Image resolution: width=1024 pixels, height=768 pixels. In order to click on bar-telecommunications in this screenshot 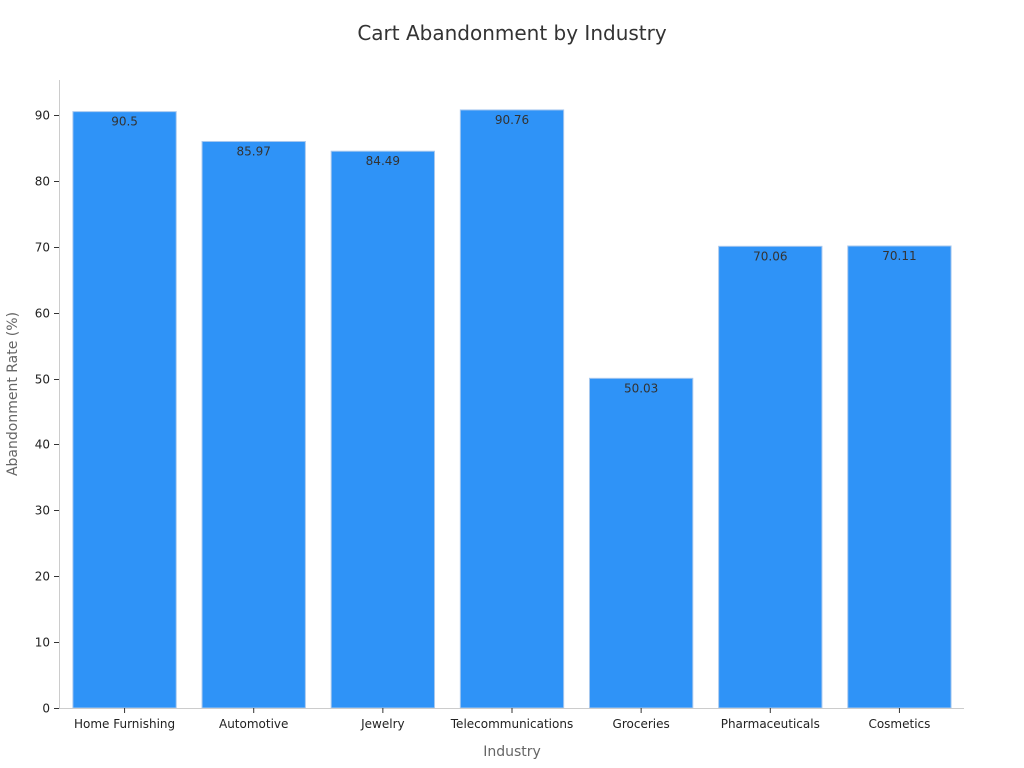, I will do `click(512, 409)`.